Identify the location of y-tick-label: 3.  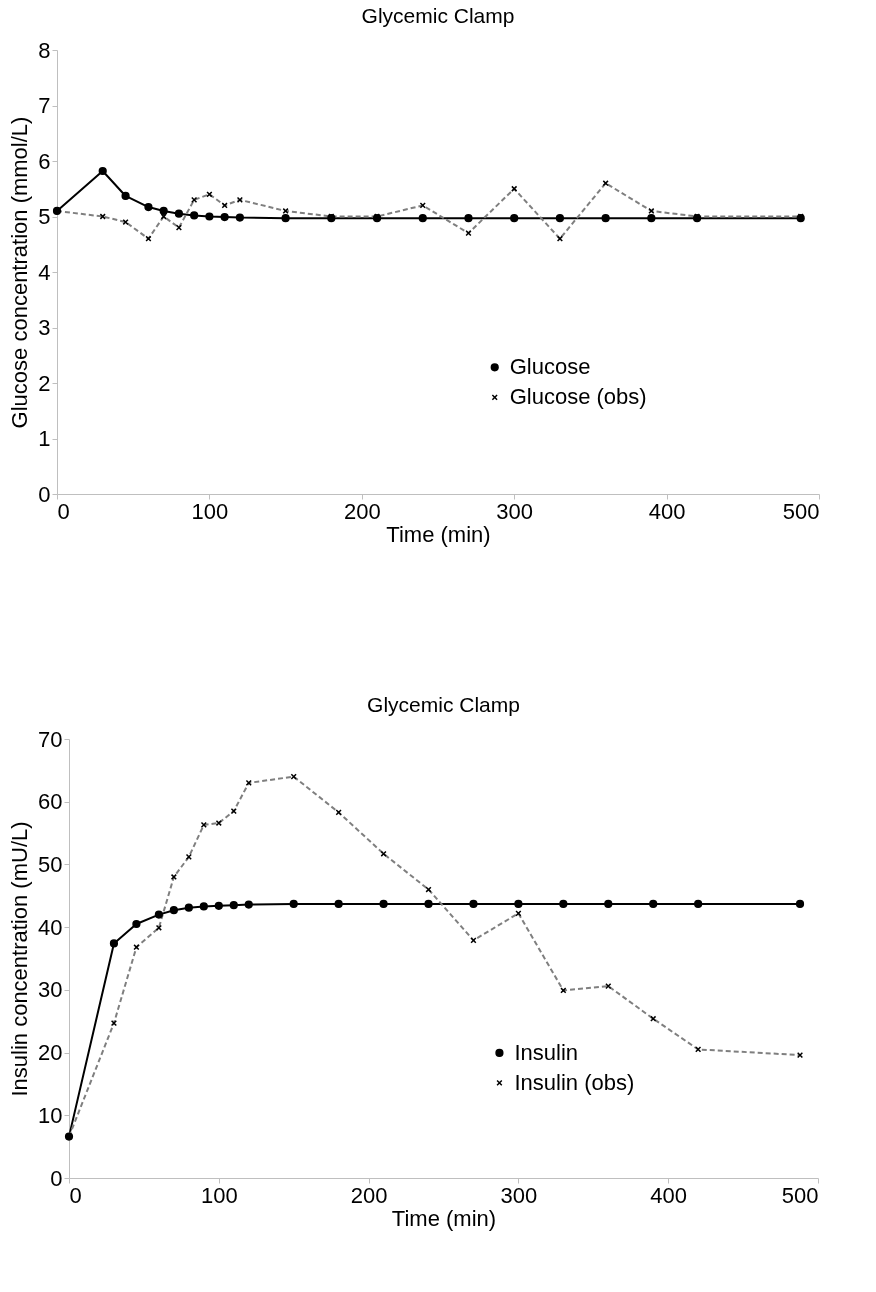
(44, 327).